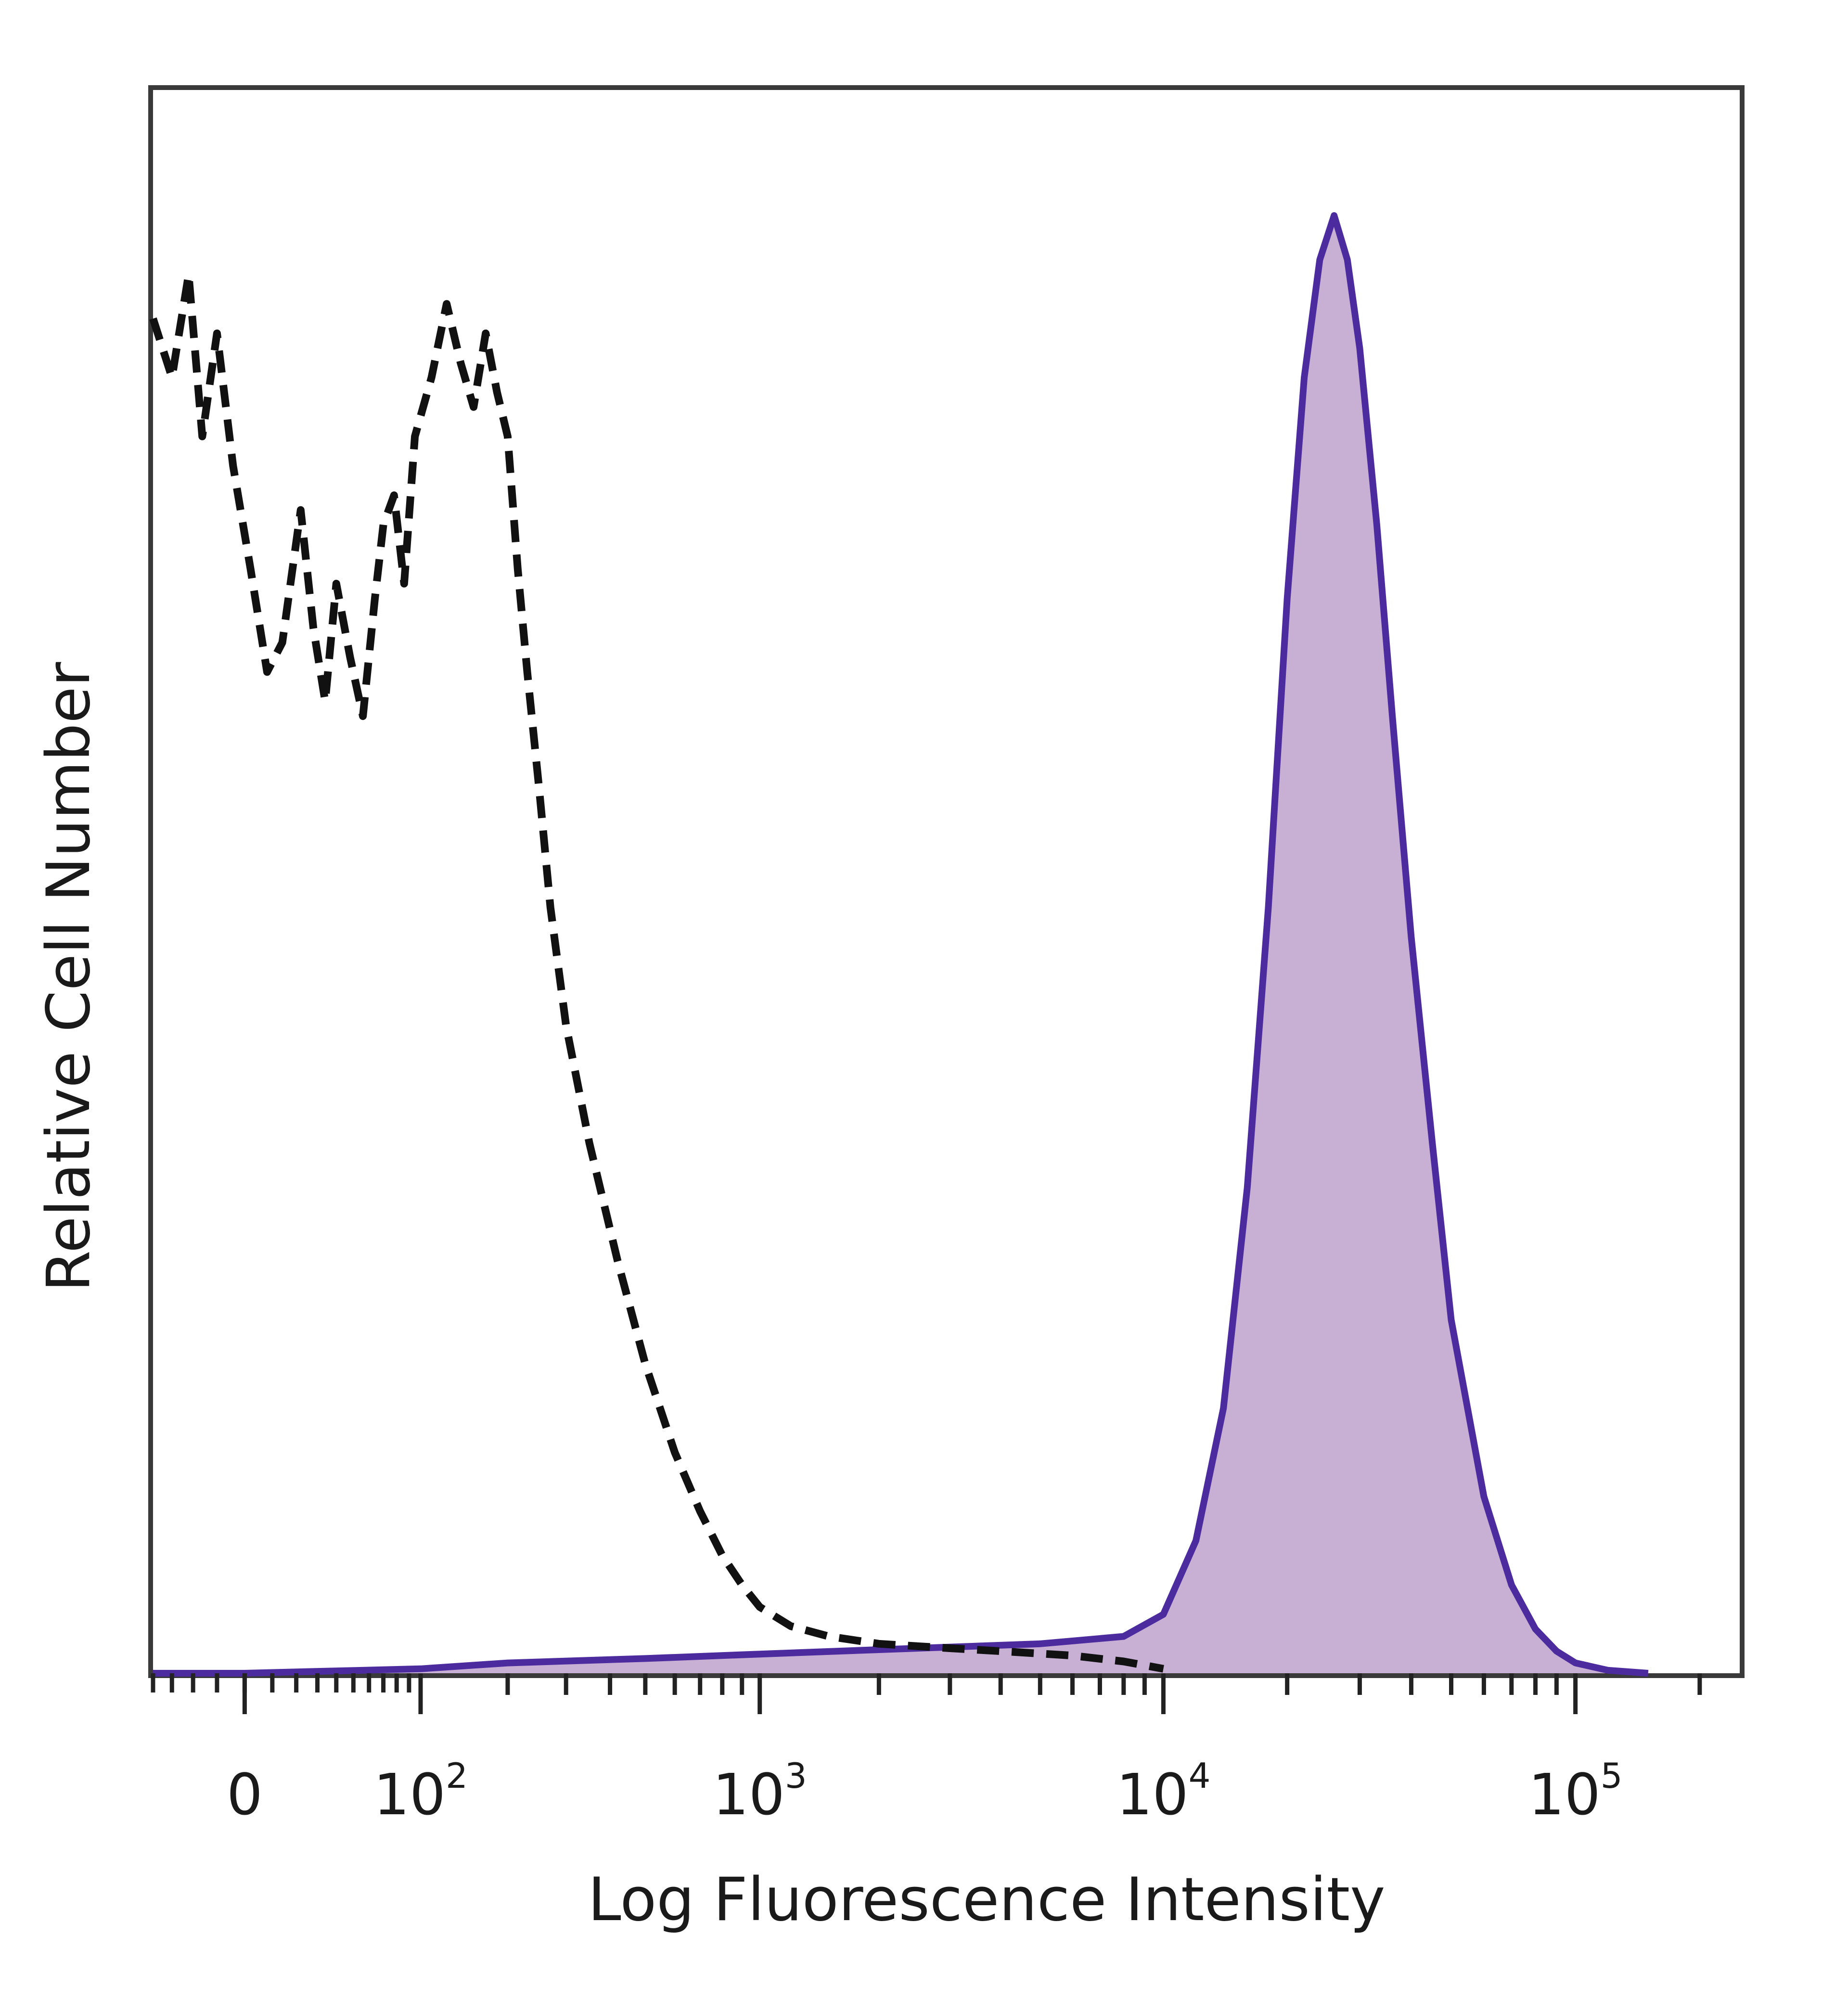 The height and width of the screenshot is (2000, 1848). Describe the element at coordinates (760, 1792) in the screenshot. I see `x-tick-label-2: 10³` at that location.